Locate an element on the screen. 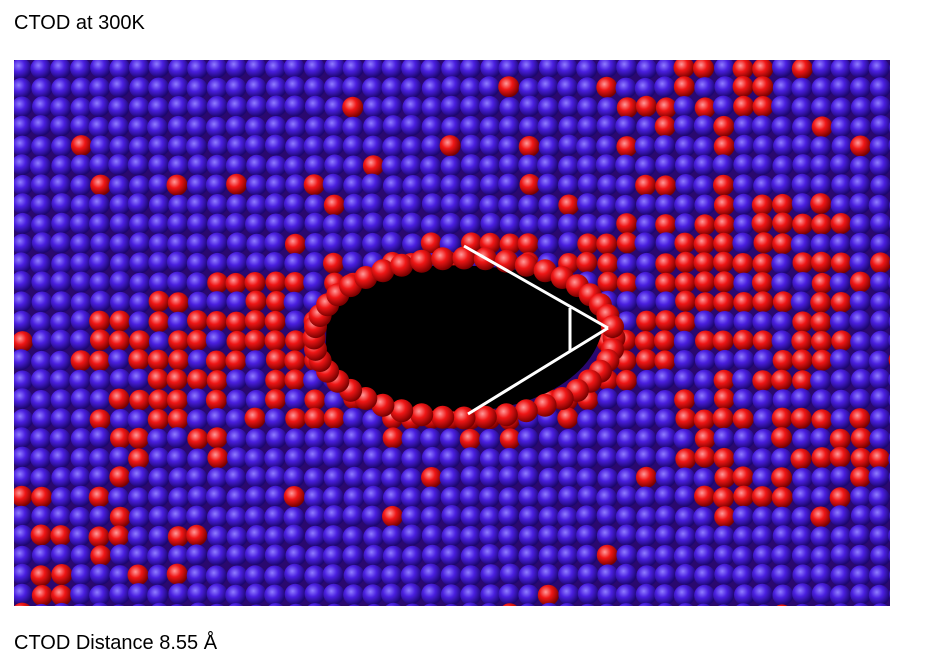  rim-atom is located at coordinates (485, 417).